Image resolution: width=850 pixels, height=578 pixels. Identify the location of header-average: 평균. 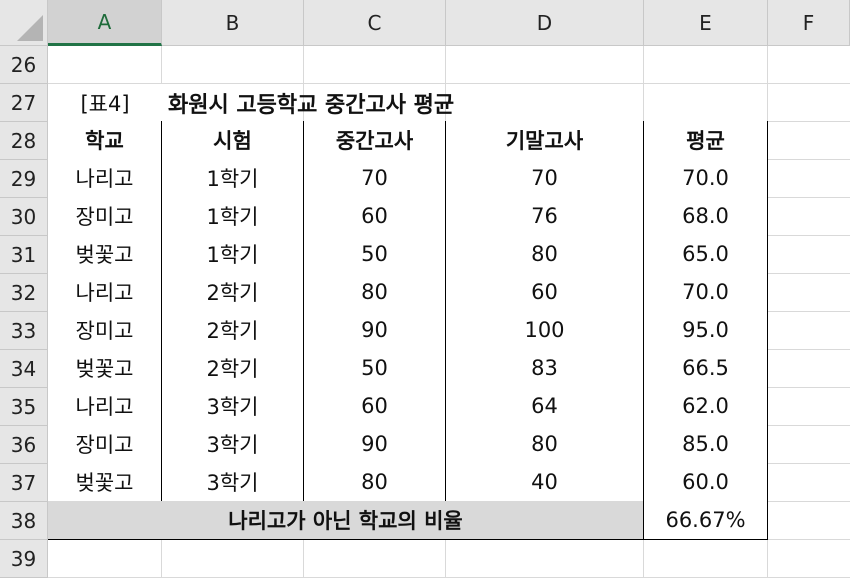
(706, 141).